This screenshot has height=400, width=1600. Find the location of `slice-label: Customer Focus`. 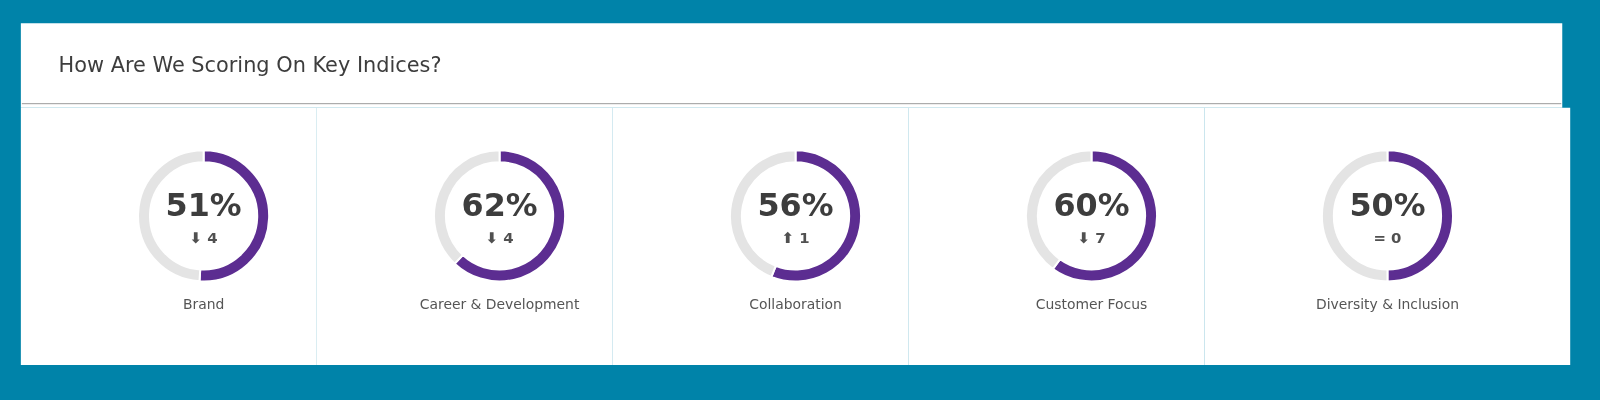

slice-label: Customer Focus is located at coordinates (1091, 304).